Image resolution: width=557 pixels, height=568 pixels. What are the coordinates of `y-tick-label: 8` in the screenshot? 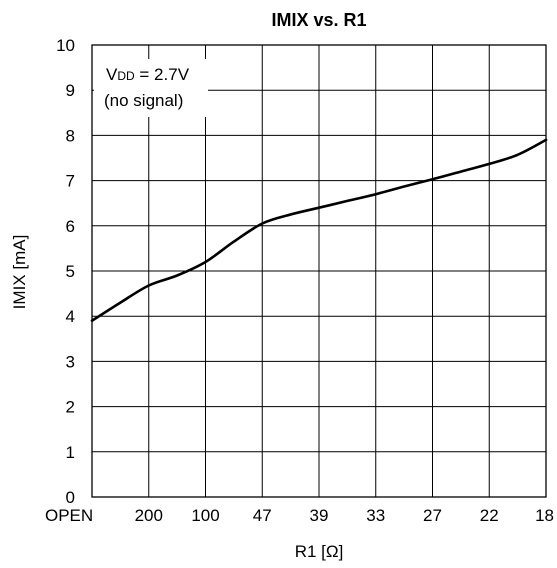 It's located at (70, 135).